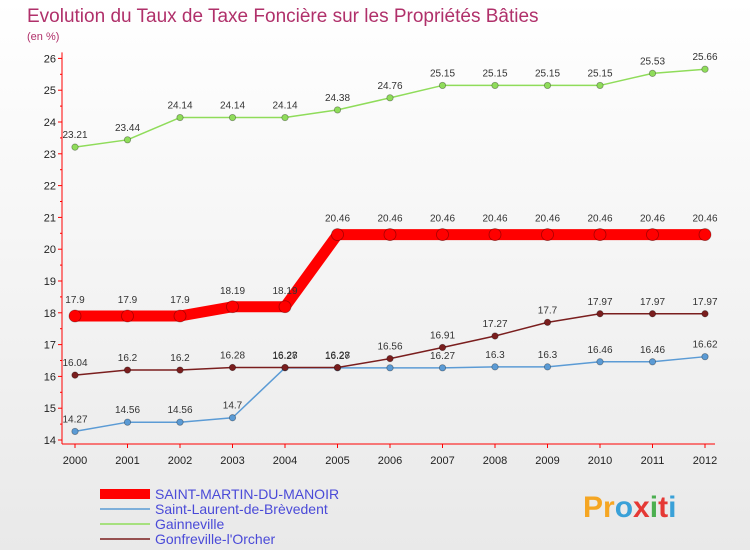 The height and width of the screenshot is (550, 750). Describe the element at coordinates (74, 363) in the screenshot. I see `data-label: 16.04` at that location.